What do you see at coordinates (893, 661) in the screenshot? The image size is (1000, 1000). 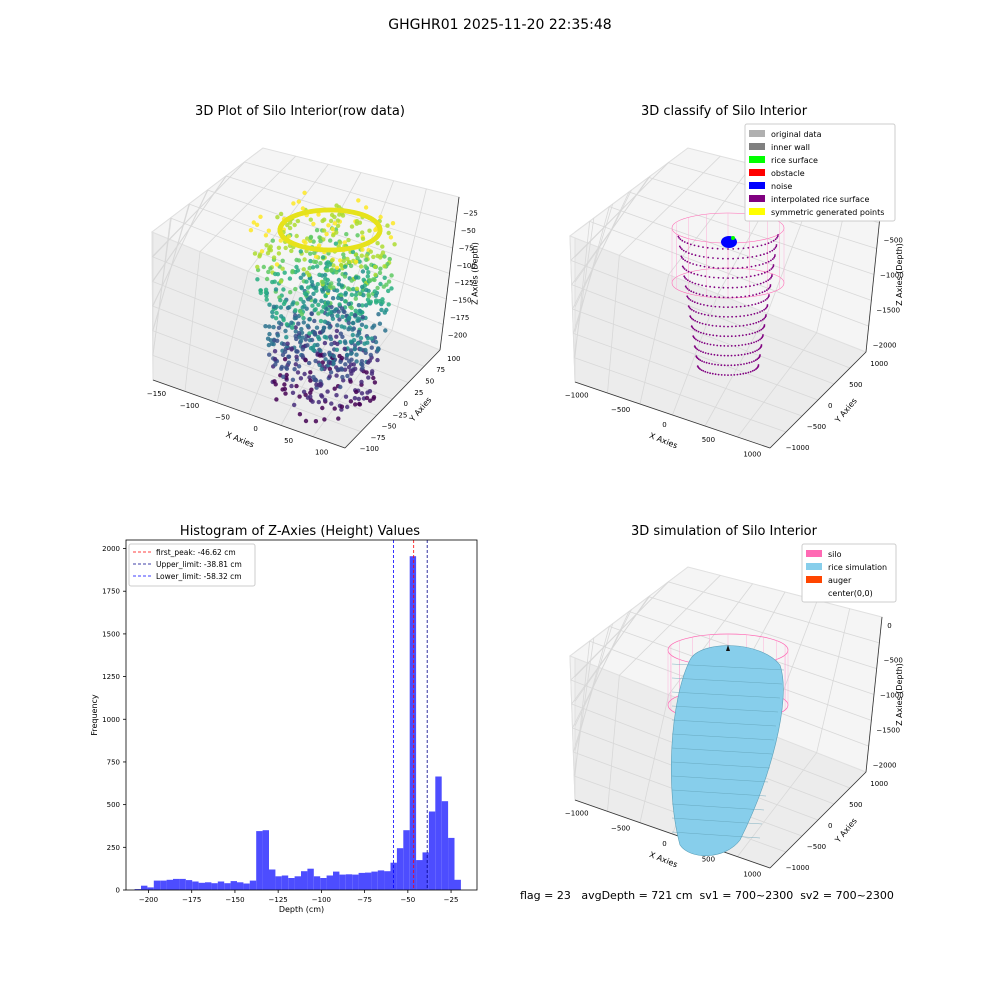 I see `p4-z-tick-label: −500` at bounding box center [893, 661].